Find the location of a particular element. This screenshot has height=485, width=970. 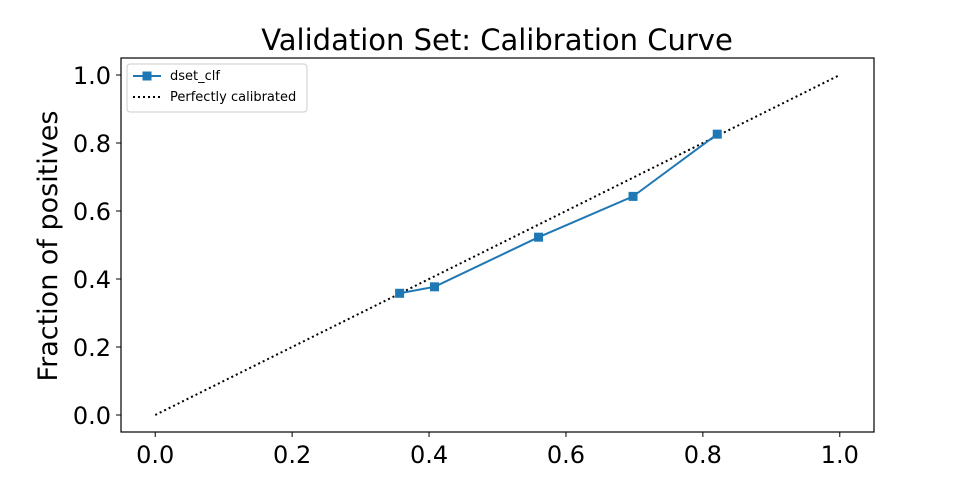

y-tick-label: 0.0 is located at coordinates (92, 416).